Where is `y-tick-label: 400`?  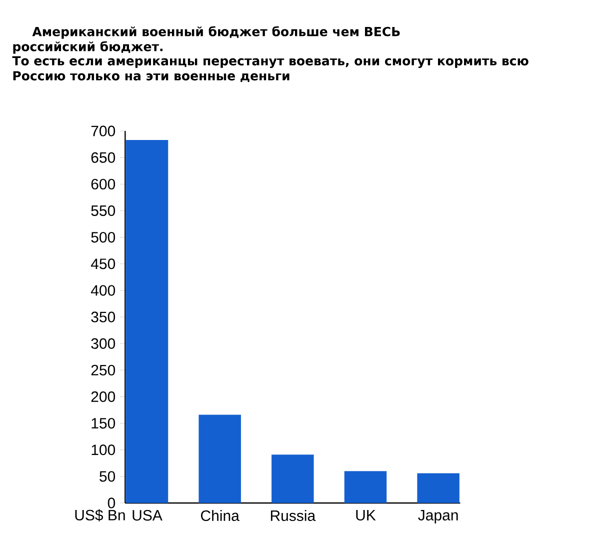
y-tick-label: 400 is located at coordinates (103, 290).